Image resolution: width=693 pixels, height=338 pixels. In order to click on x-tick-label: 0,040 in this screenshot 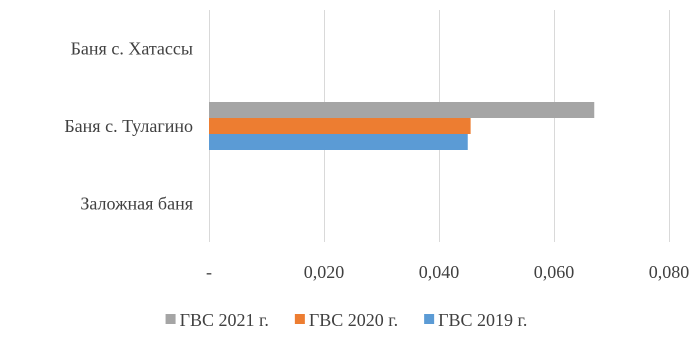, I will do `click(439, 272)`.